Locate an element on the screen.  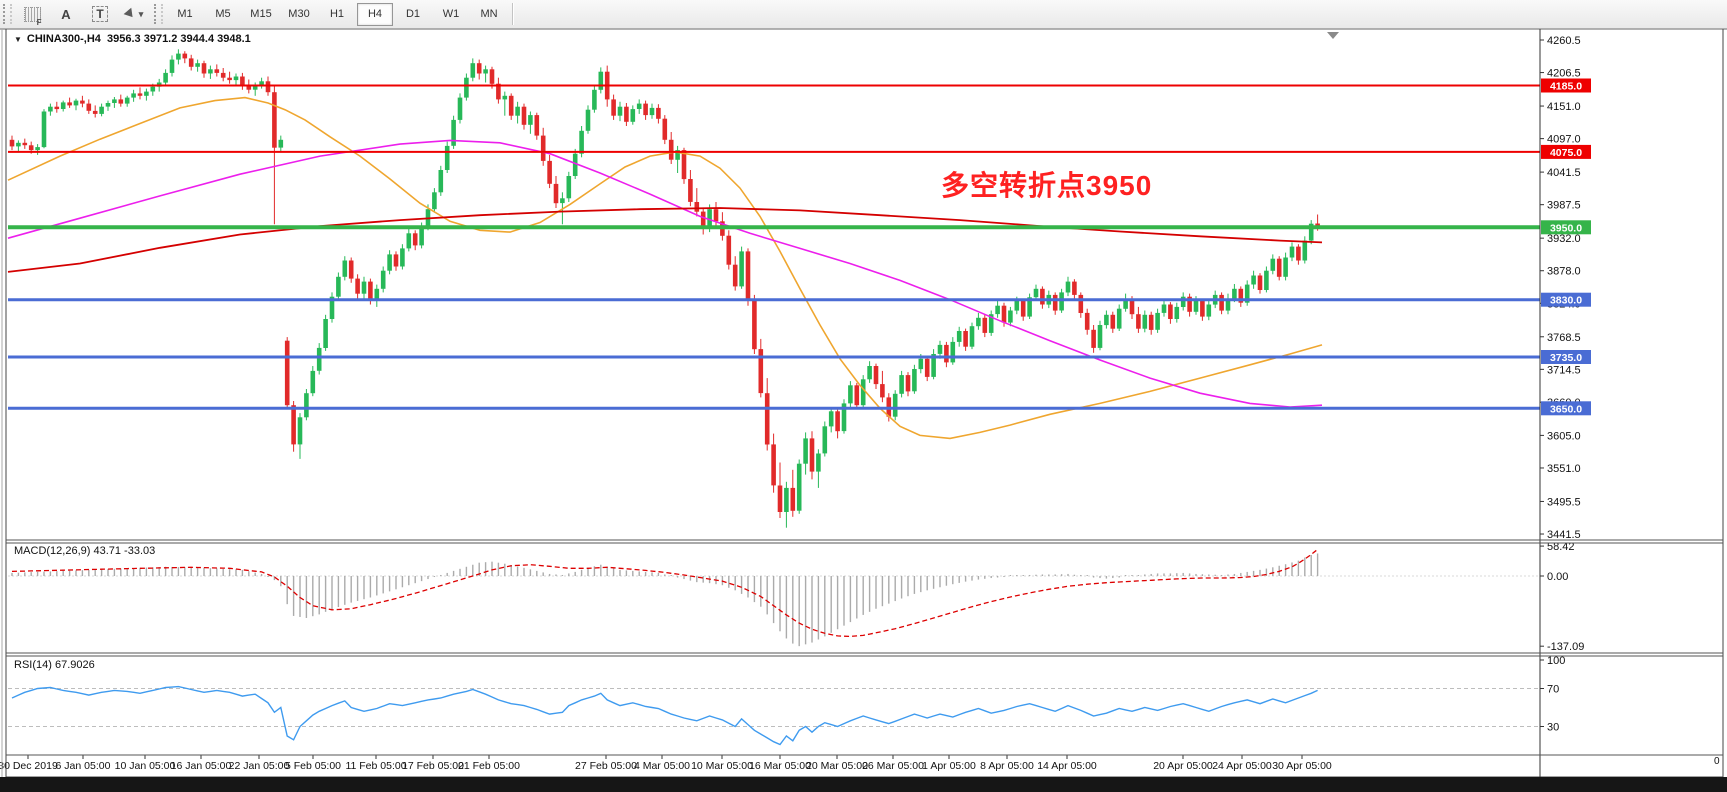
text-box-icon: T is located at coordinates (100, 14).